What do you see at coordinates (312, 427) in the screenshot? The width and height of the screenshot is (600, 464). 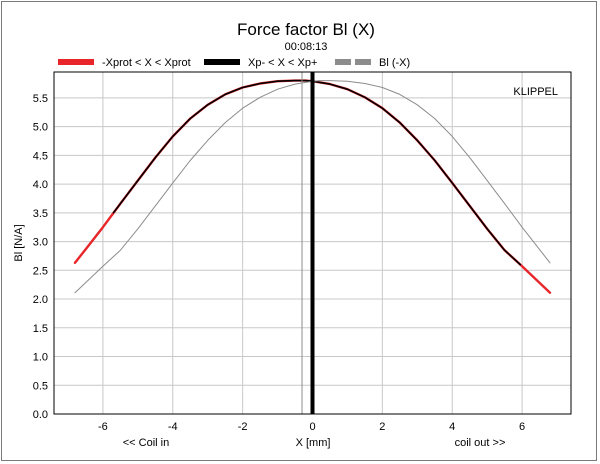 I see `x-tick-label: 0` at bounding box center [312, 427].